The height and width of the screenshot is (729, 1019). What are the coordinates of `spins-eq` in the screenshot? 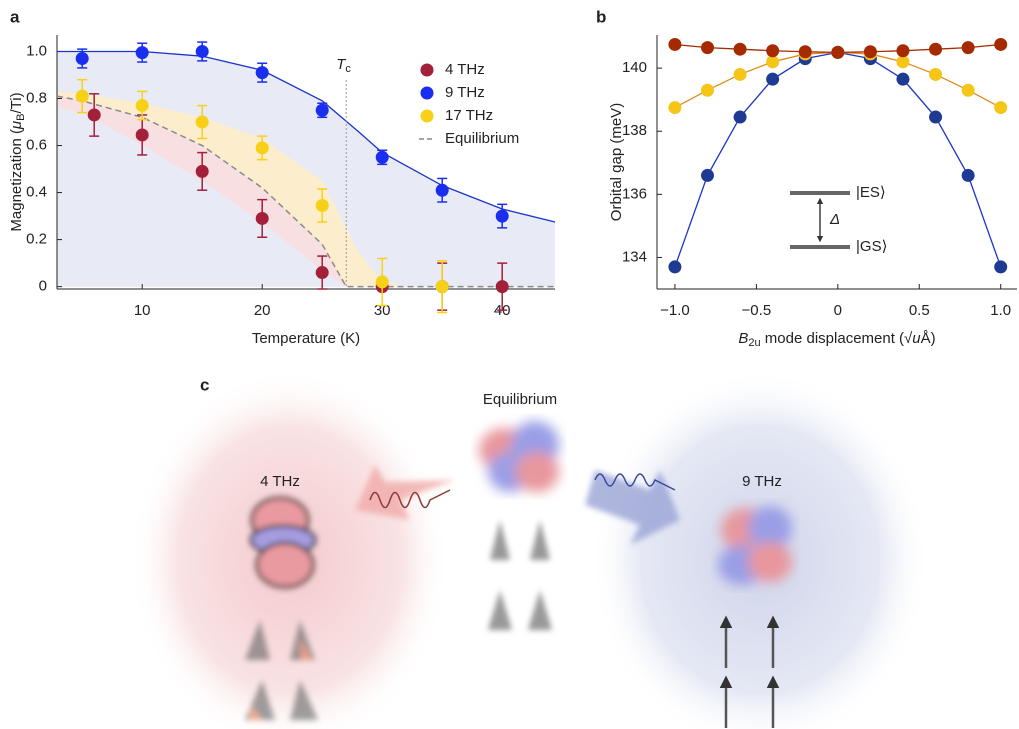 It's located at (520, 575).